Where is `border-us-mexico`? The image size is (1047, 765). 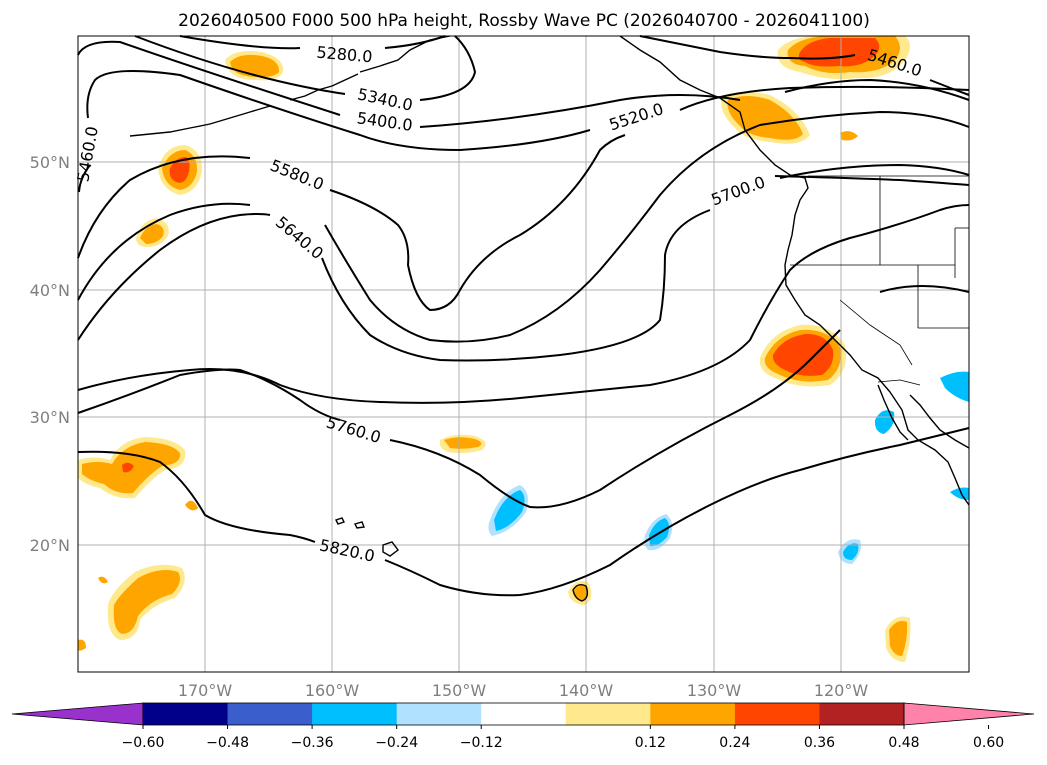 border-us-mexico is located at coordinates (899, 382).